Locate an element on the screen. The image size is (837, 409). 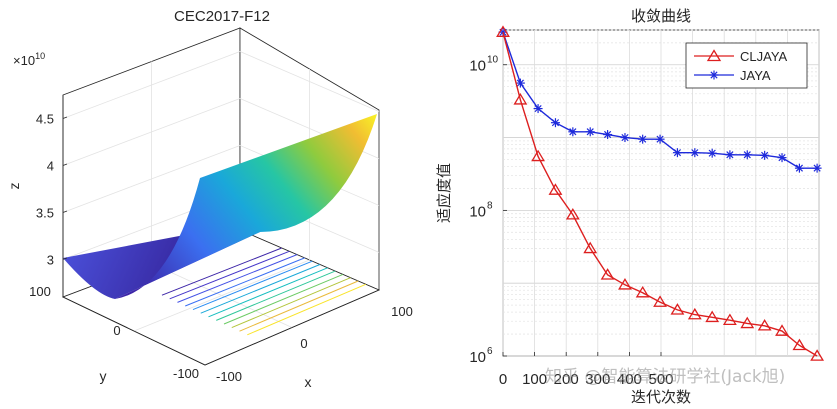
x-tick-label: 200 is located at coordinates (566, 379).